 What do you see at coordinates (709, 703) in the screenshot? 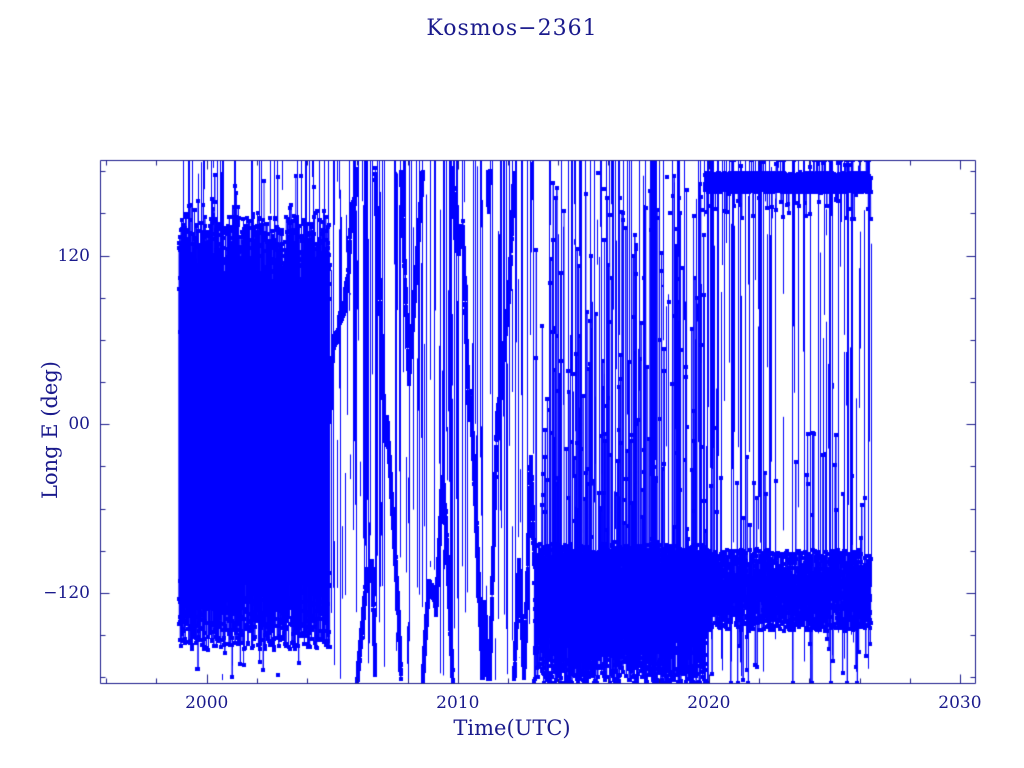
I see `x-tick-label: 2020` at bounding box center [709, 703].